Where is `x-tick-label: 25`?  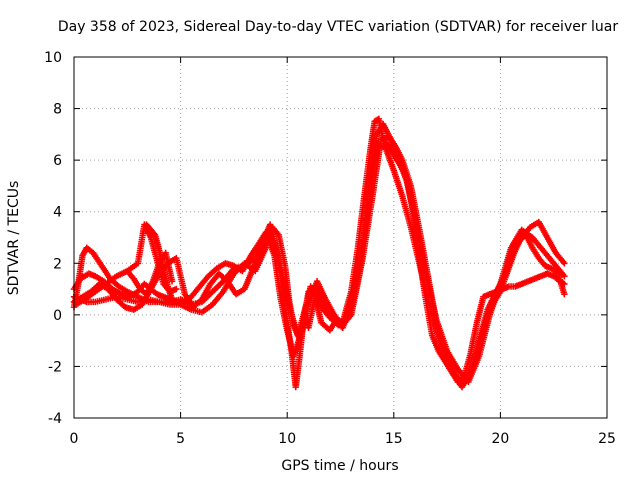 x-tick-label: 25 is located at coordinates (607, 439).